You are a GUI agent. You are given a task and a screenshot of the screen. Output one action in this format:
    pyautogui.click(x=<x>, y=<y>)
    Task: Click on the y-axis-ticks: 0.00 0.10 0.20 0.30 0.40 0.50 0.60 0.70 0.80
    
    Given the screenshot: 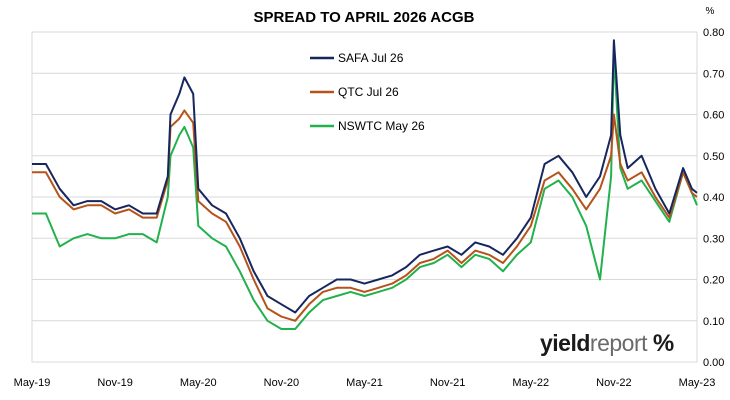 What is the action you would take?
    pyautogui.click(x=713, y=198)
    